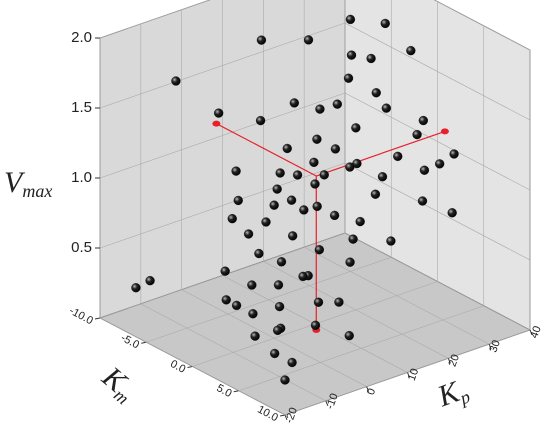 The image size is (550, 438). I want to click on proj-right, so click(444, 131).